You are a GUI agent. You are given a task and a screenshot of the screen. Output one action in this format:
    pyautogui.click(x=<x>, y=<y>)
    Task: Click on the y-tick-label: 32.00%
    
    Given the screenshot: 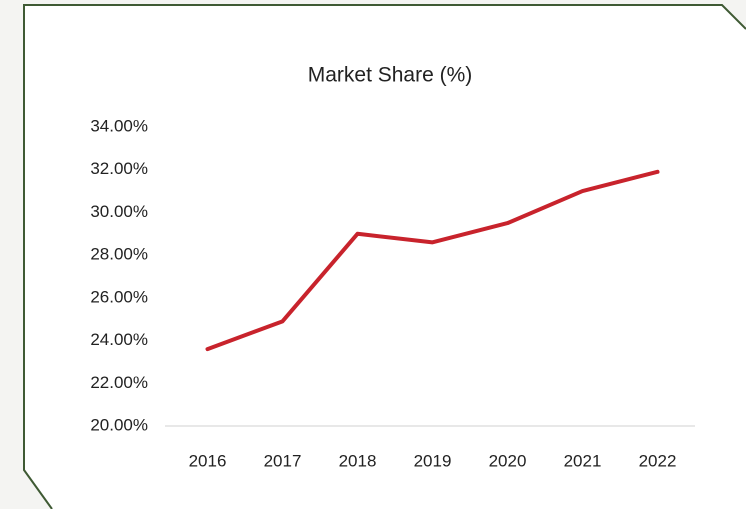 What is the action you would take?
    pyautogui.click(x=119, y=168)
    